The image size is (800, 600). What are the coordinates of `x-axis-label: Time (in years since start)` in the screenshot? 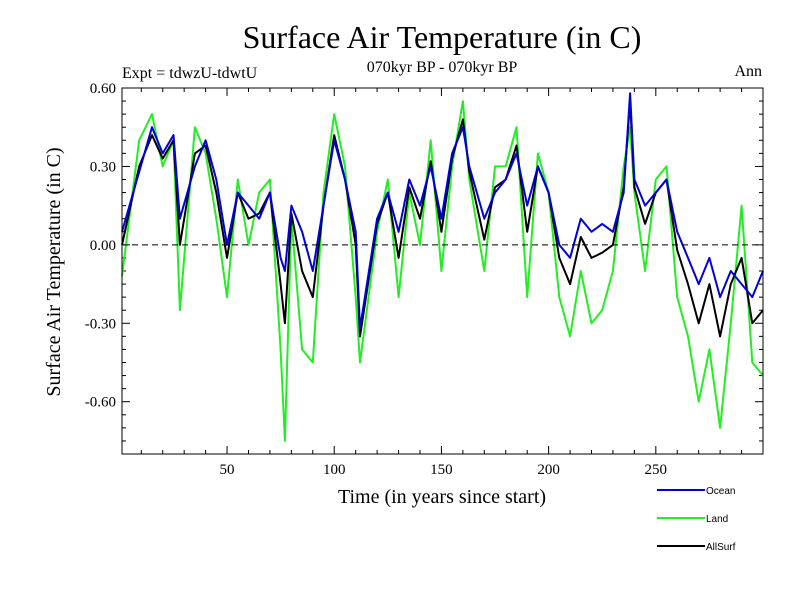 It's located at (442, 497).